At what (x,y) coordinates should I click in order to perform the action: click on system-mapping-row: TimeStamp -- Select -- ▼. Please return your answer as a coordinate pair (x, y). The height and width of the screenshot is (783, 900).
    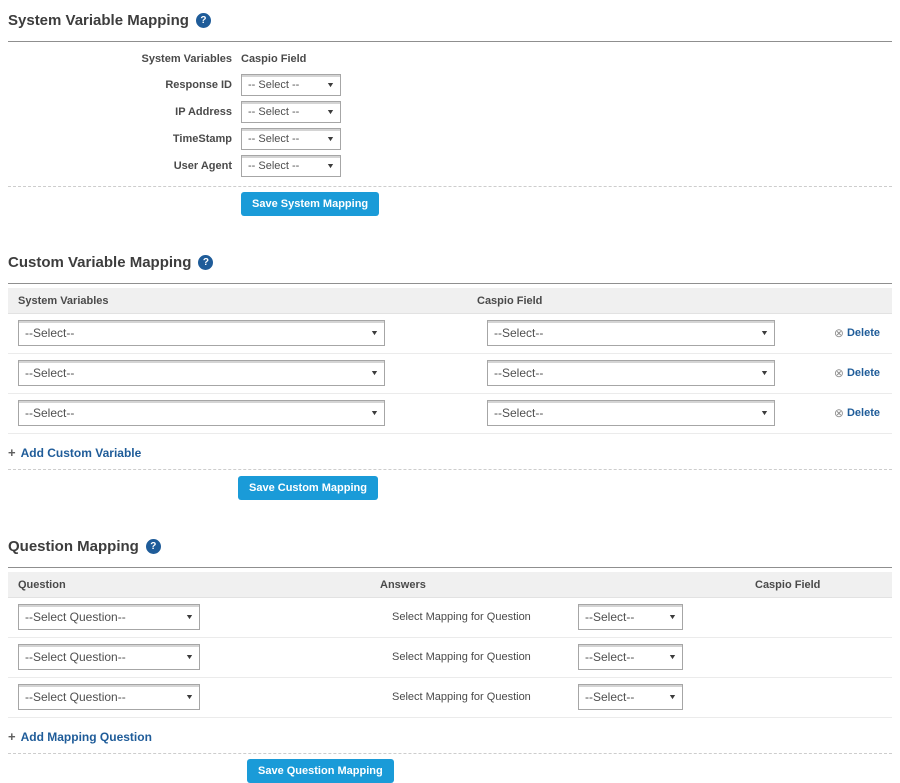
    Looking at the image, I should click on (450, 139).